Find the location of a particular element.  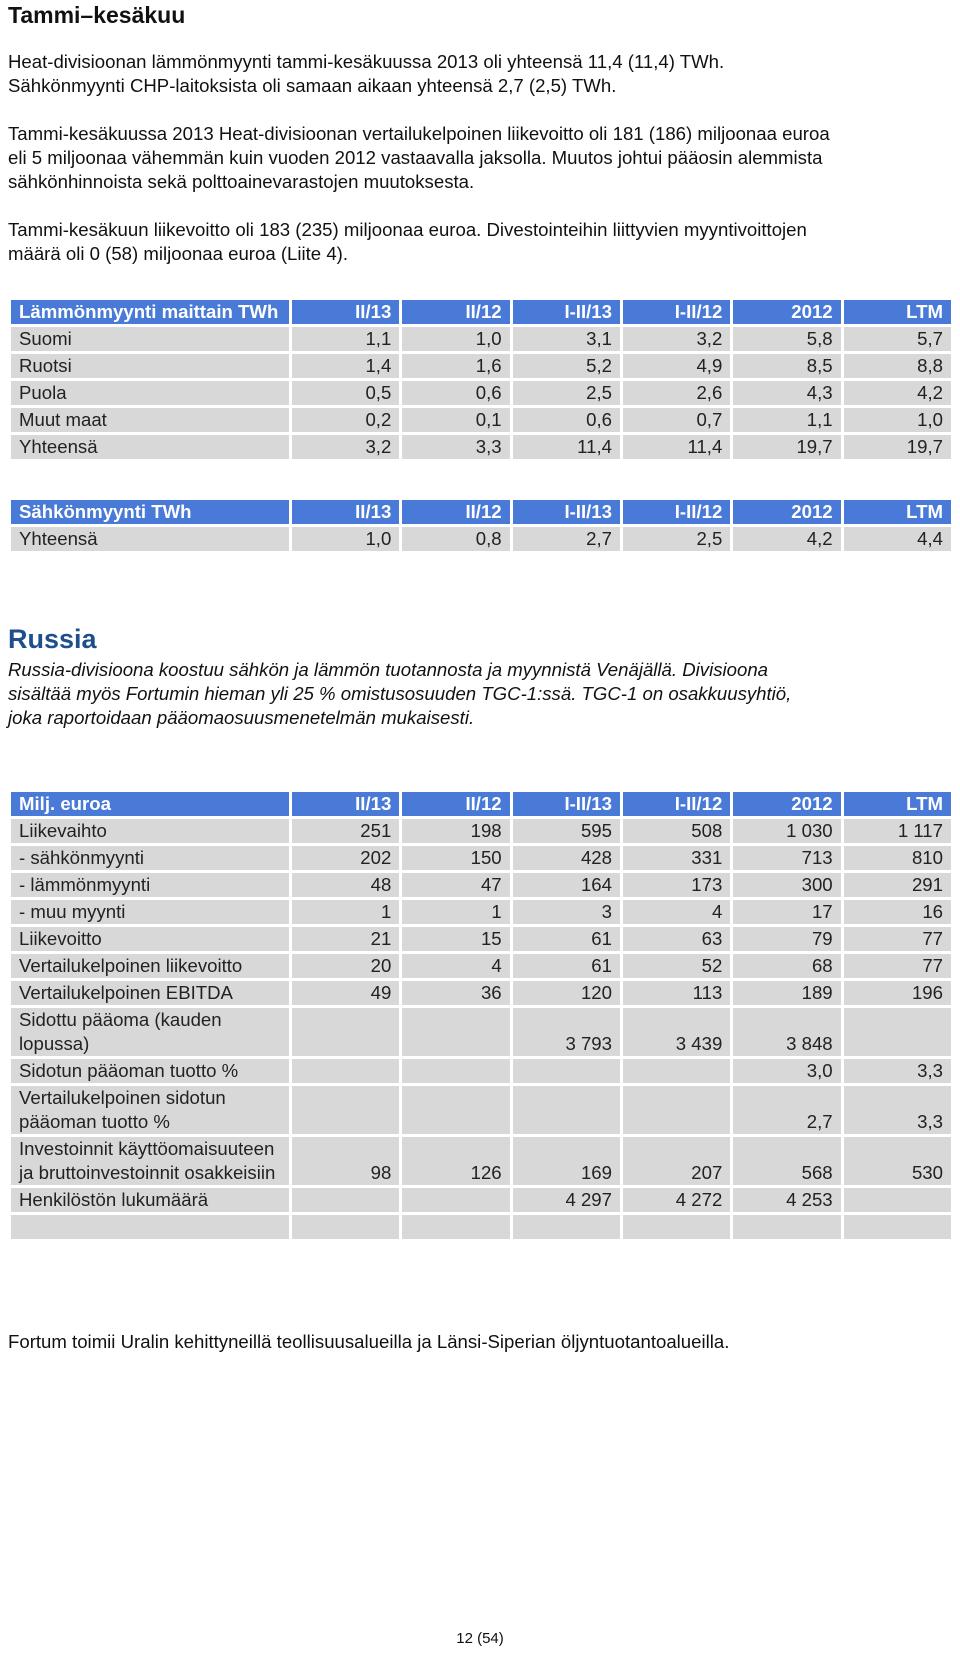

table-cell: 0,2 is located at coordinates (346, 420).